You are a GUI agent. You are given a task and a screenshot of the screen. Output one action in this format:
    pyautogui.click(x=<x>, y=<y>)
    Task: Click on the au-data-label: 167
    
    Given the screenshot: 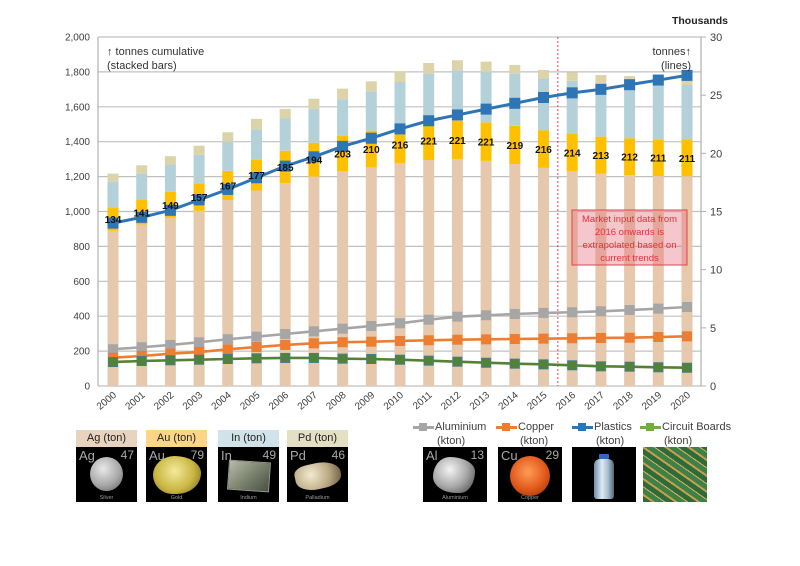 What is the action you would take?
    pyautogui.click(x=227, y=186)
    